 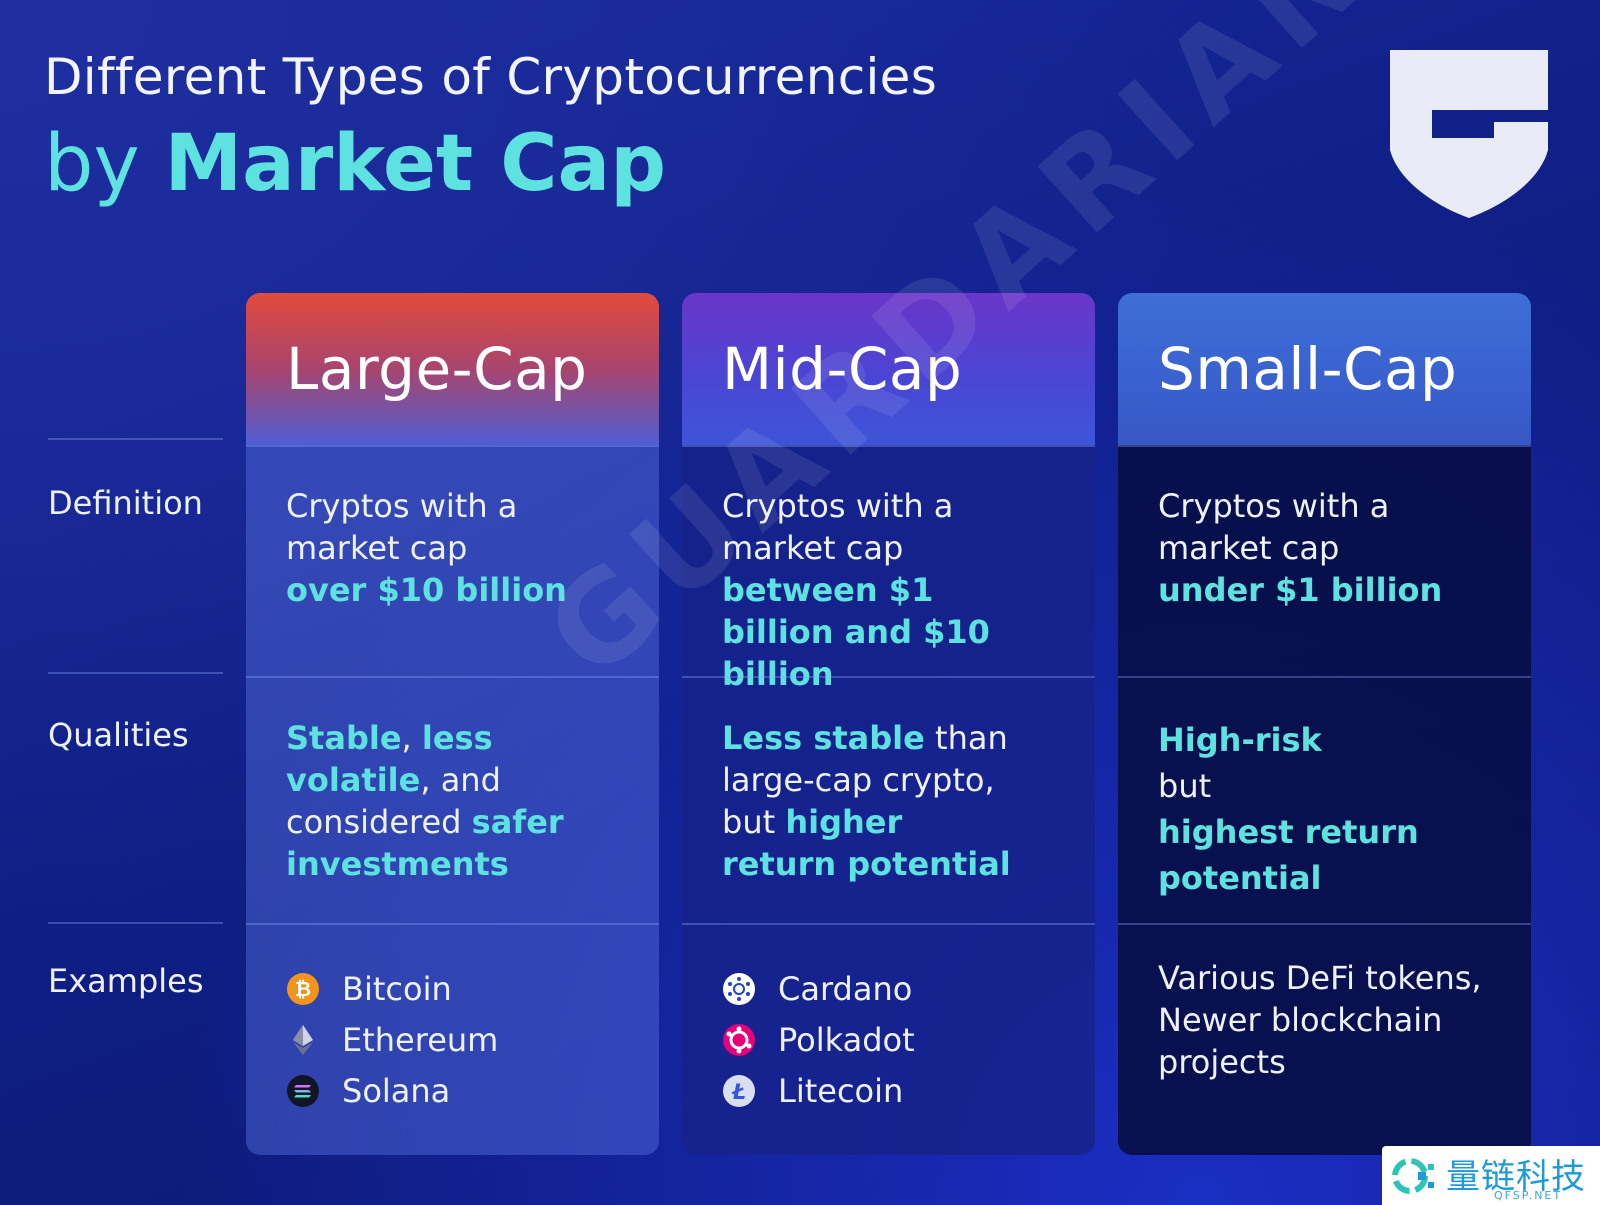 I want to click on qualities-text: ,, so click(x=411, y=738).